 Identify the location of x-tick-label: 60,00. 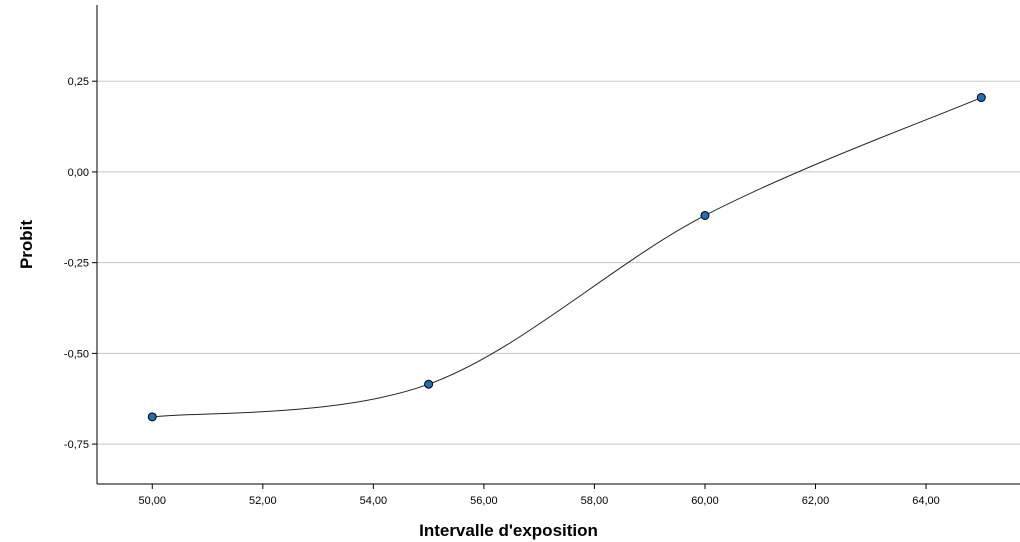
(705, 501).